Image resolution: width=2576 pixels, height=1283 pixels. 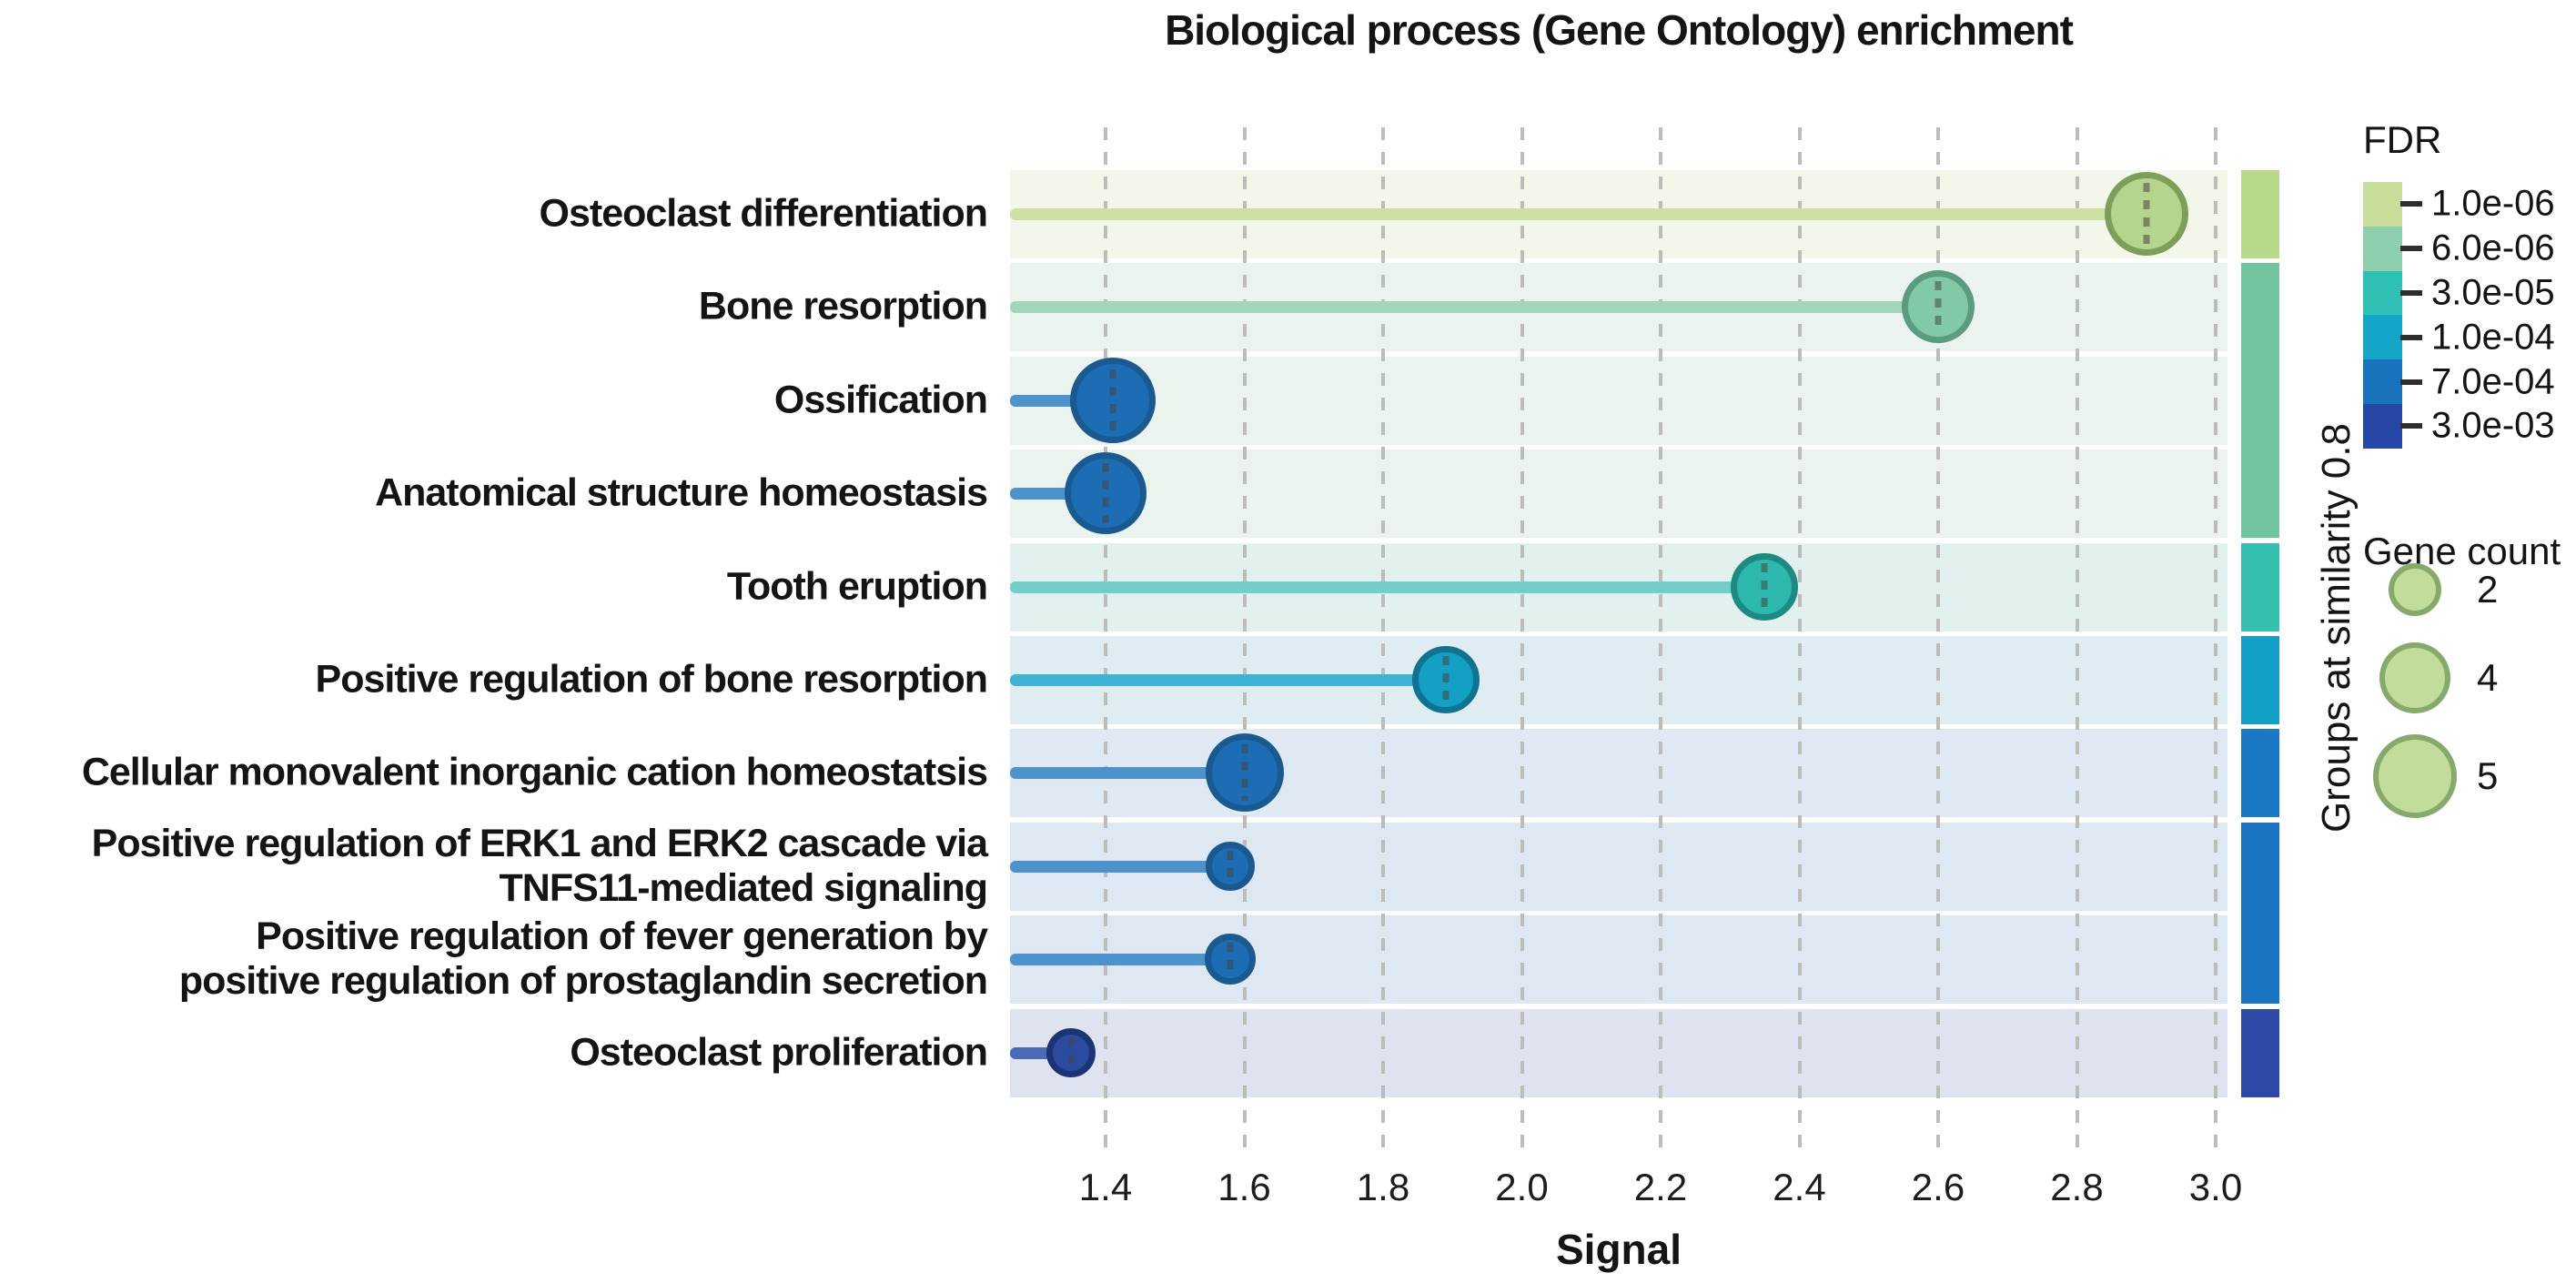 What do you see at coordinates (2336, 628) in the screenshot?
I see `right-axis-label: Groups at similarity 0.8` at bounding box center [2336, 628].